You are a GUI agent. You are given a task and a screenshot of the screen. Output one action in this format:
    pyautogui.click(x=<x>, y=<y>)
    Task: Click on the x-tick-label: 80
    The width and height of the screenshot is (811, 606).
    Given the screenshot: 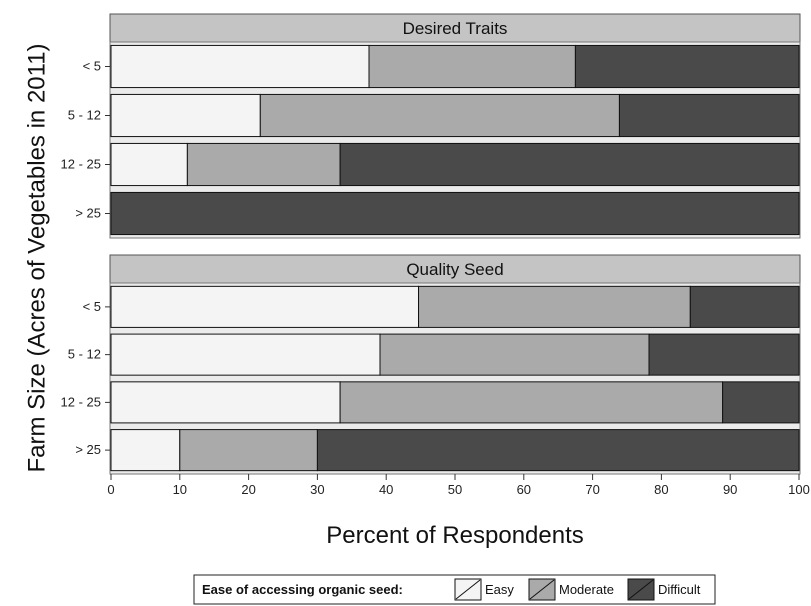 What is the action you would take?
    pyautogui.click(x=661, y=489)
    